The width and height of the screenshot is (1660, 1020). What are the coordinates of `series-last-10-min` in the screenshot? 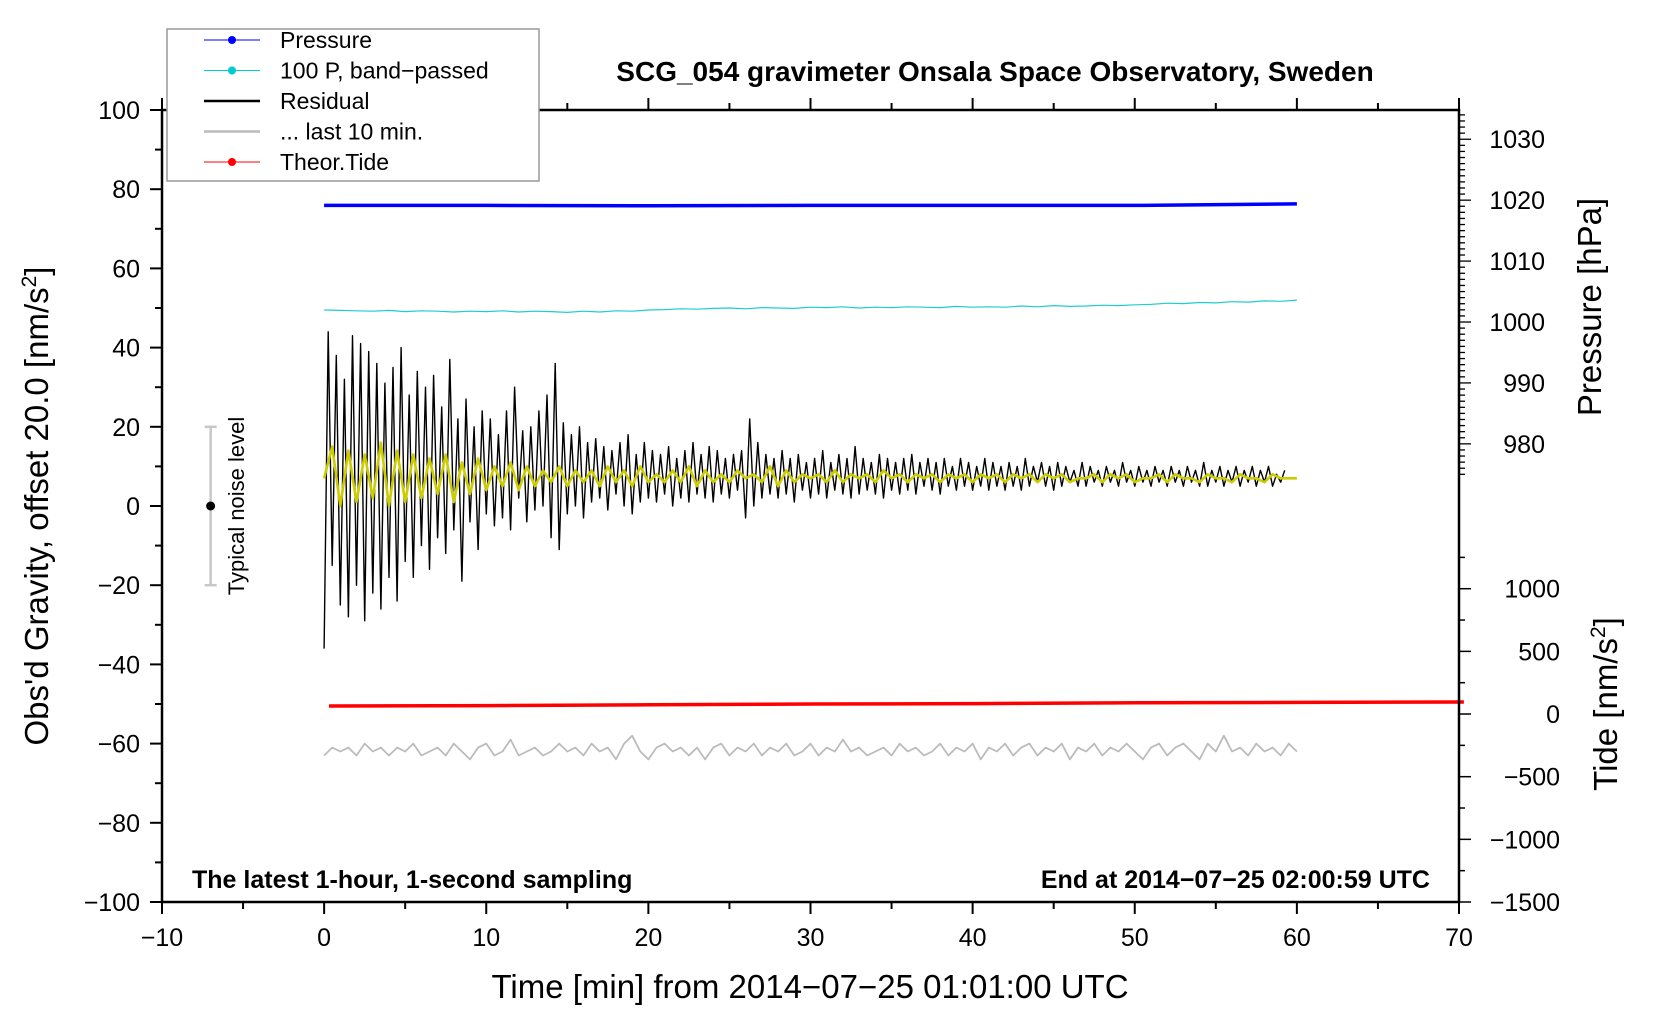 It's located at (810, 747).